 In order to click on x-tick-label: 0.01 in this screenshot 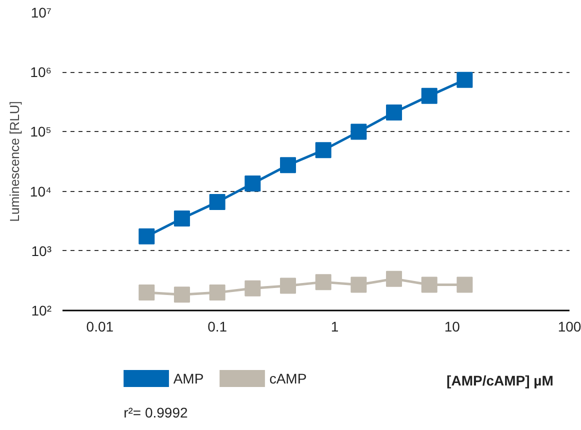, I will do `click(100, 326)`.